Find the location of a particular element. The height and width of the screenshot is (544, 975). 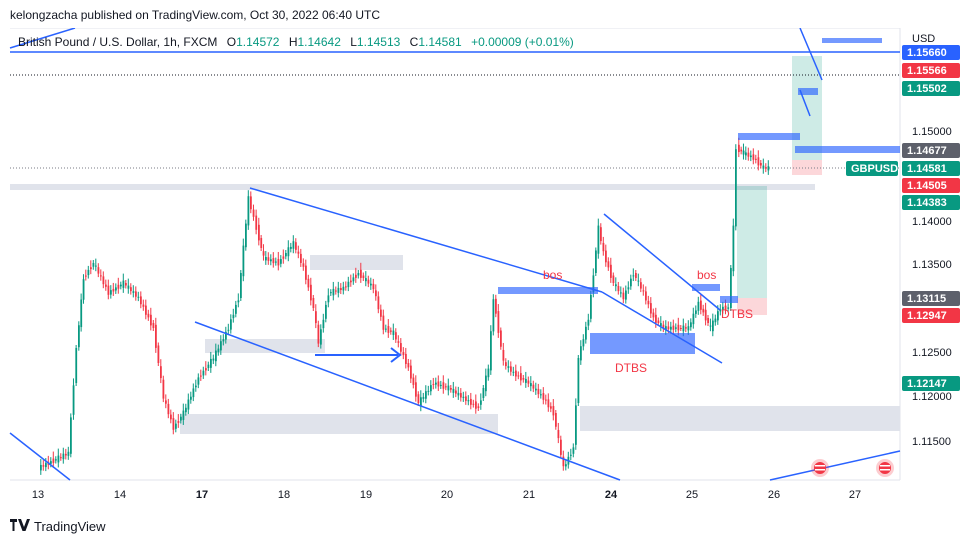

trendline-top-left is located at coordinates (42, 38).